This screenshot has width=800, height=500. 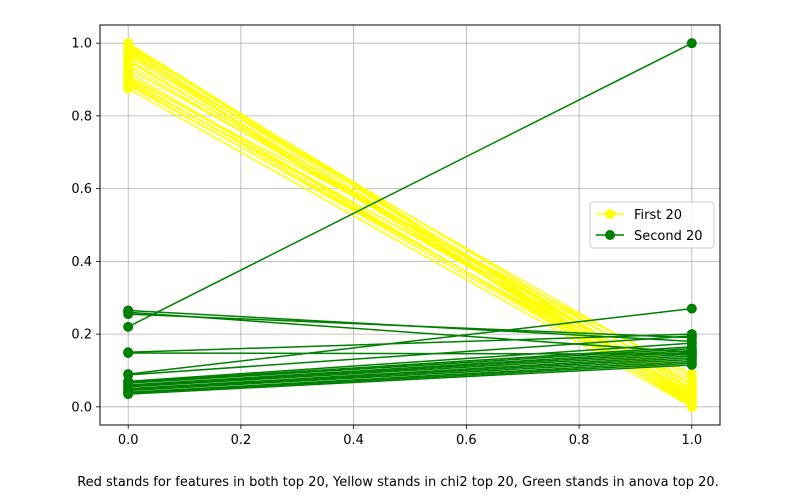 What do you see at coordinates (353, 440) in the screenshot?
I see `x-tick-label: 0.4` at bounding box center [353, 440].